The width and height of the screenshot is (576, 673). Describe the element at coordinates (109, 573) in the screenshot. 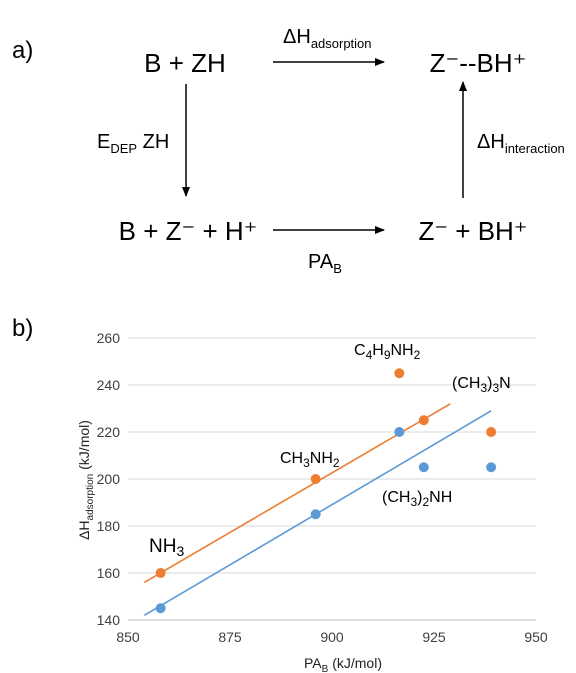

I see `y-tick-label: 160` at that location.